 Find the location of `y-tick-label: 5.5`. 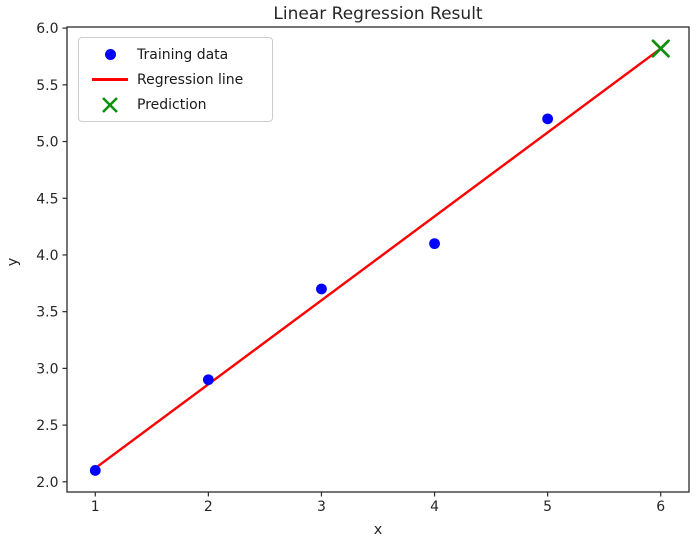

y-tick-label: 5.5 is located at coordinates (47, 86).